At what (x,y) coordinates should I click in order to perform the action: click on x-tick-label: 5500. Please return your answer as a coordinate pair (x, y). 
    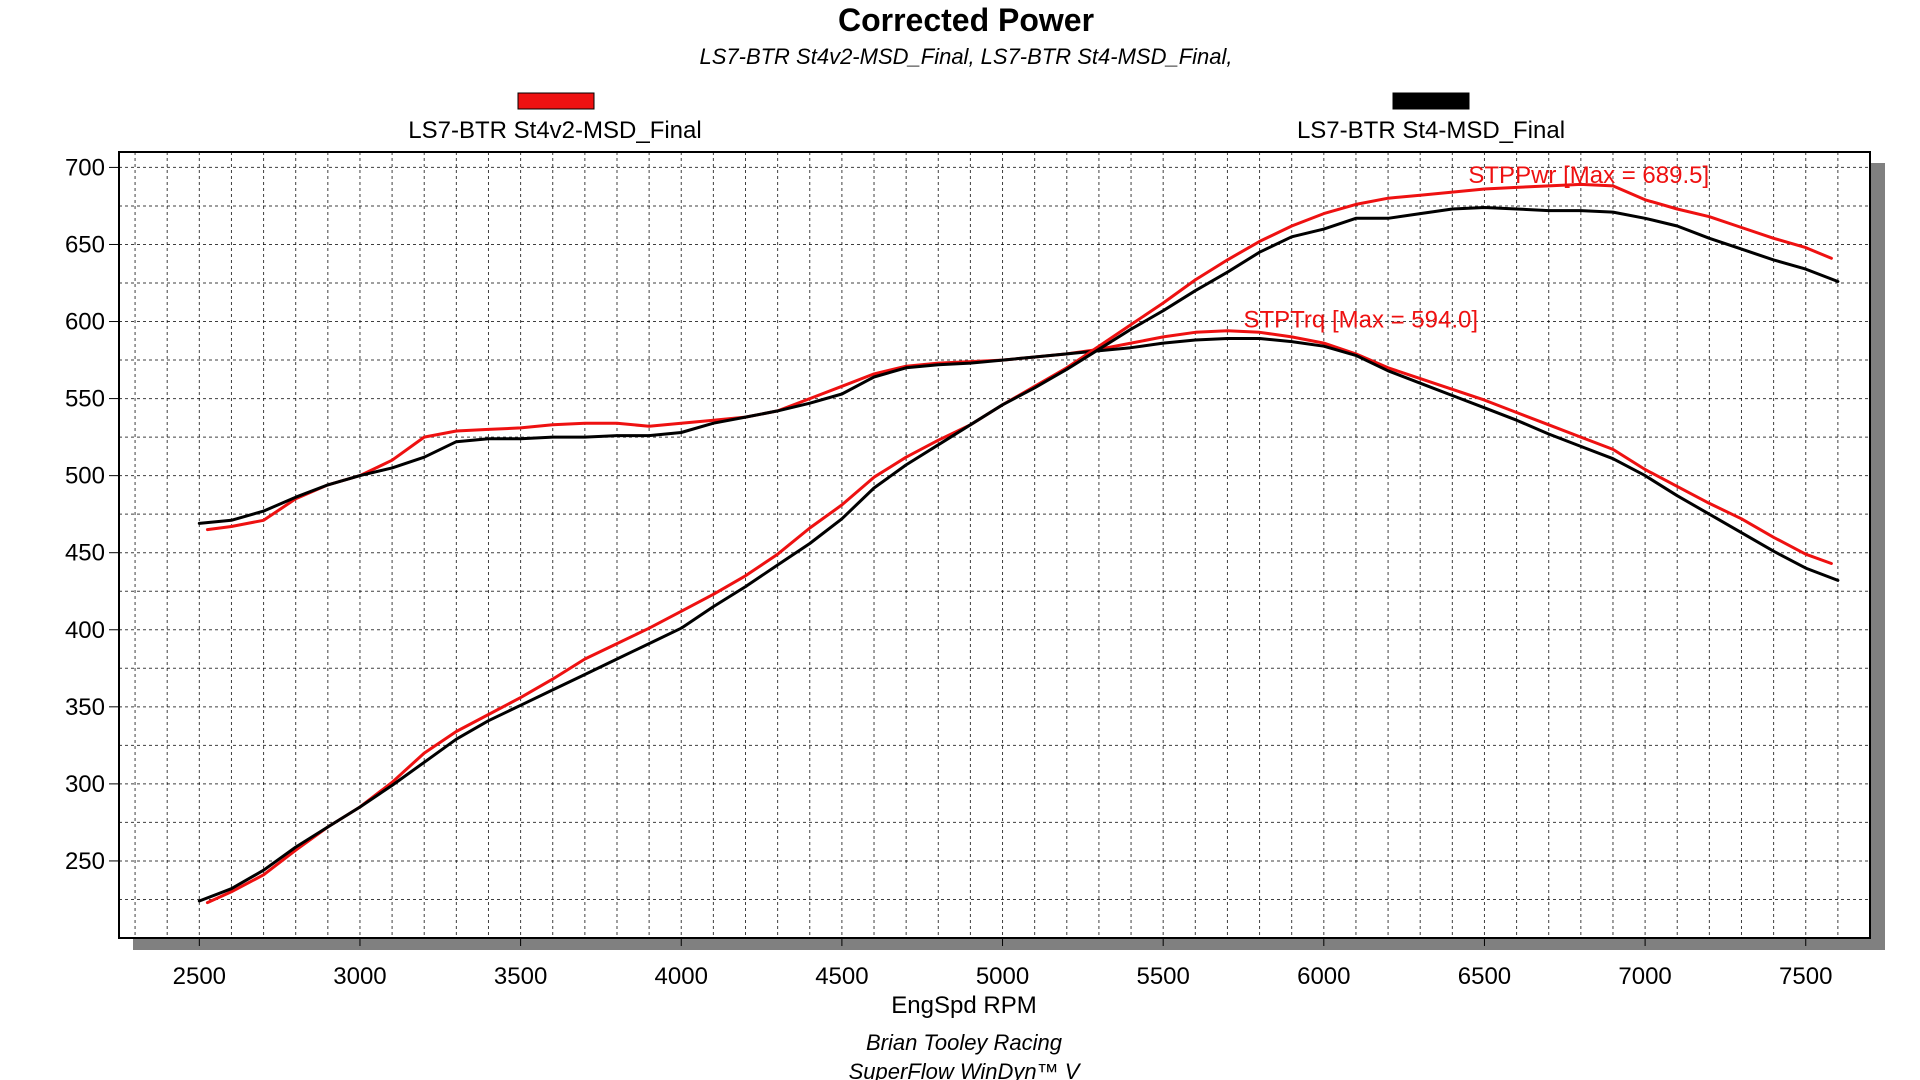
    Looking at the image, I should click on (1162, 976).